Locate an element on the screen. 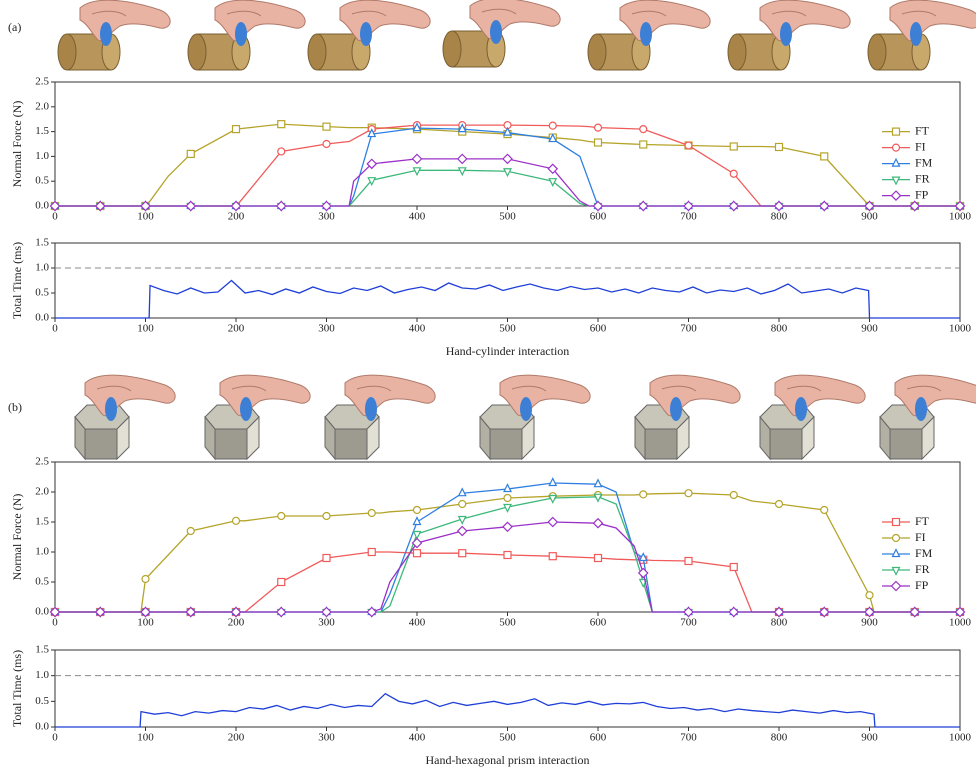  legend-label: FM is located at coordinates (924, 553).